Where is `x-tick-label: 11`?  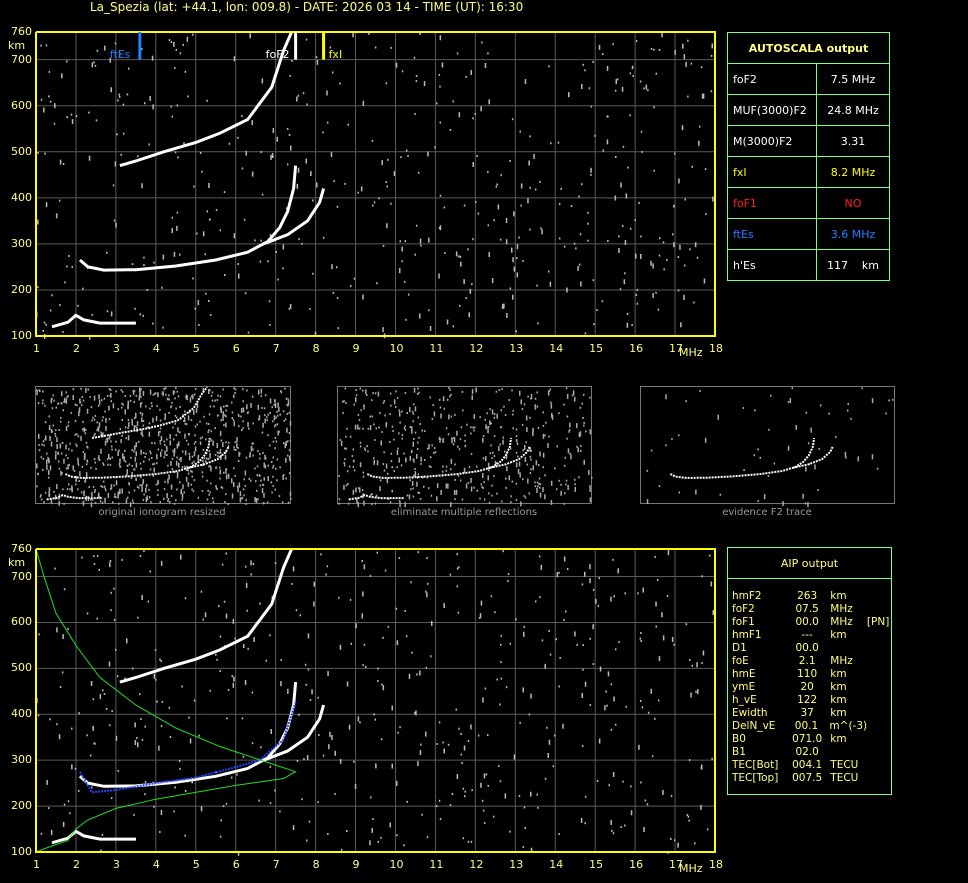 x-tick-label: 11 is located at coordinates (436, 864).